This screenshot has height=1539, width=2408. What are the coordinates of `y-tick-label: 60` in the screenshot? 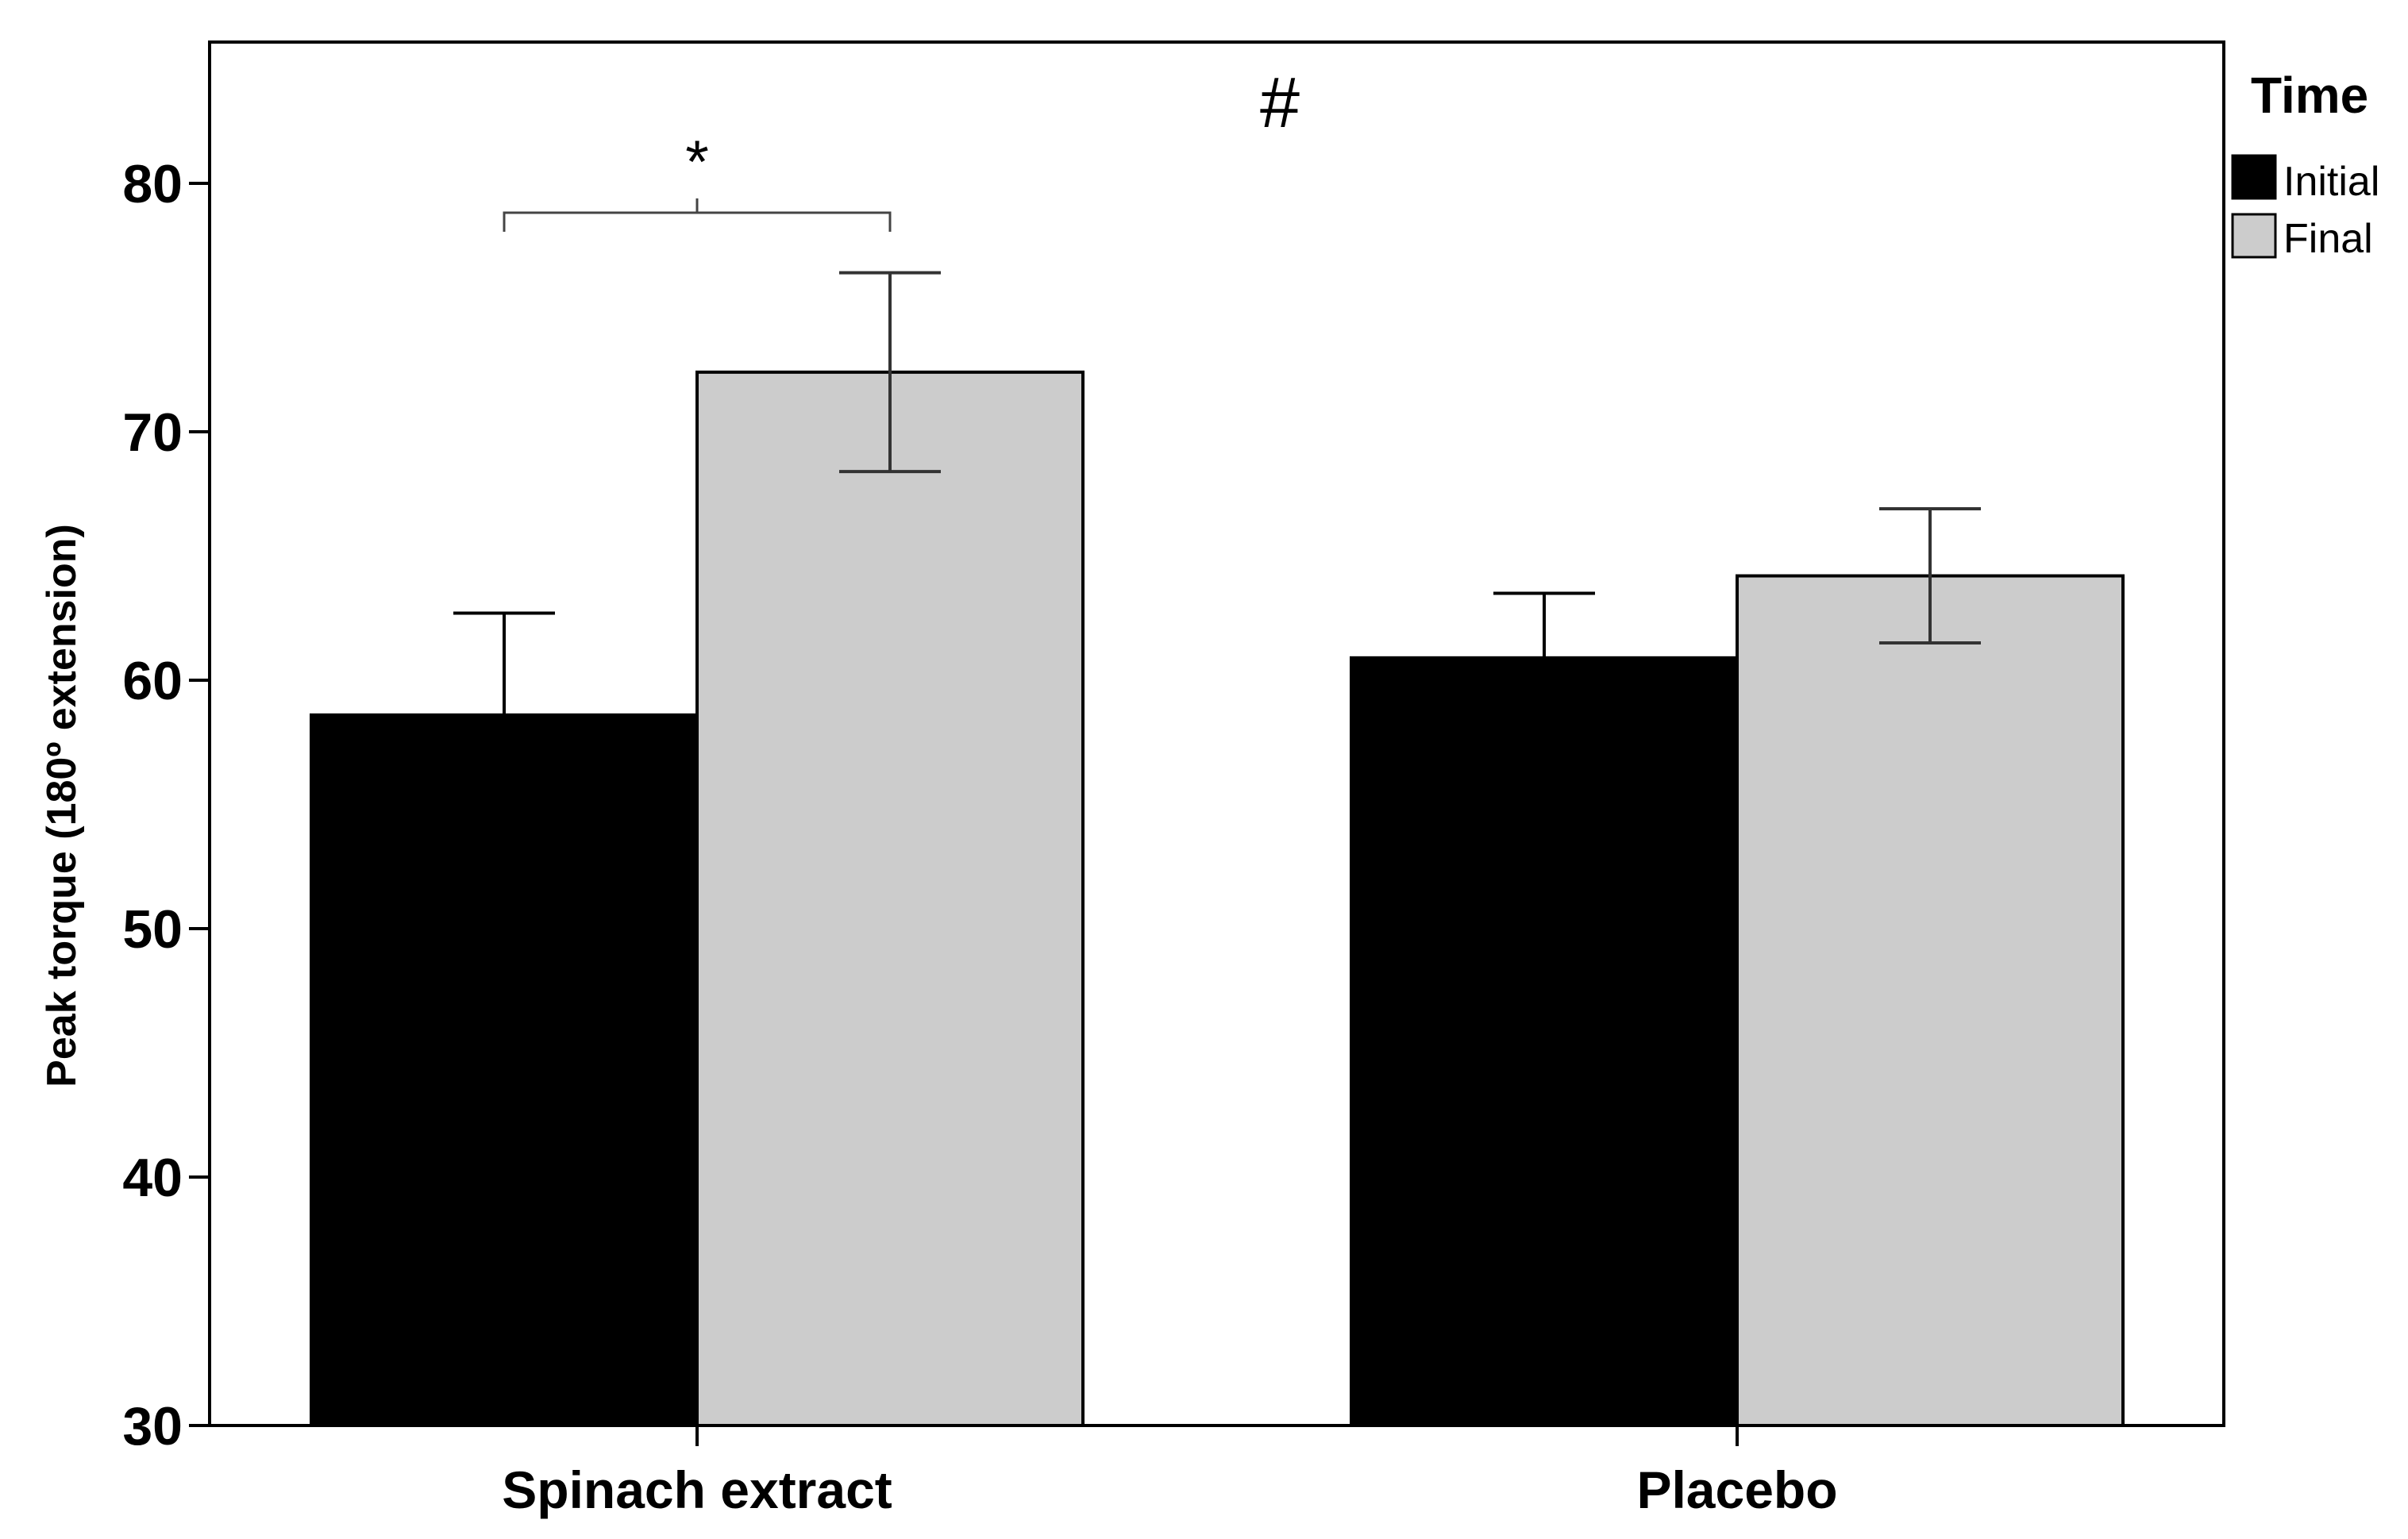 It's located at (152, 681).